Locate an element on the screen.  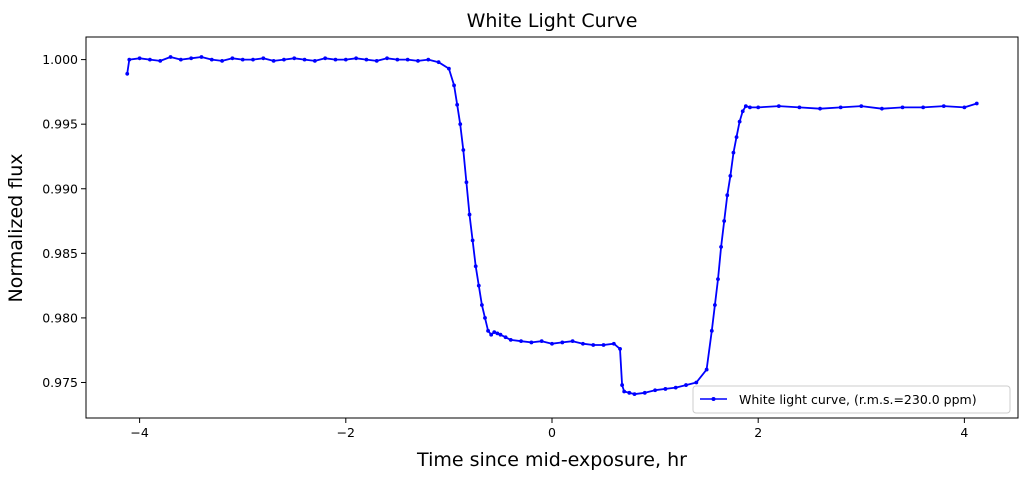
x-tick-label: −2 is located at coordinates (346, 432).